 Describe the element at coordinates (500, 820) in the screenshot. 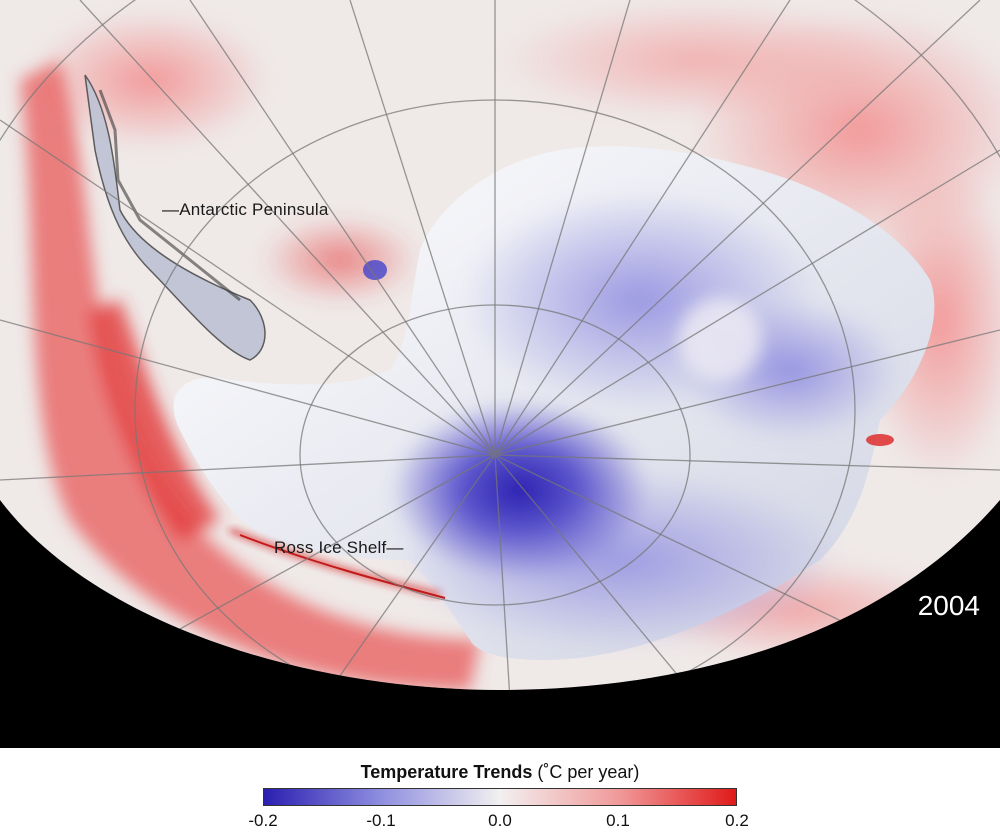

I see `legend-tick-label: 0.0` at that location.